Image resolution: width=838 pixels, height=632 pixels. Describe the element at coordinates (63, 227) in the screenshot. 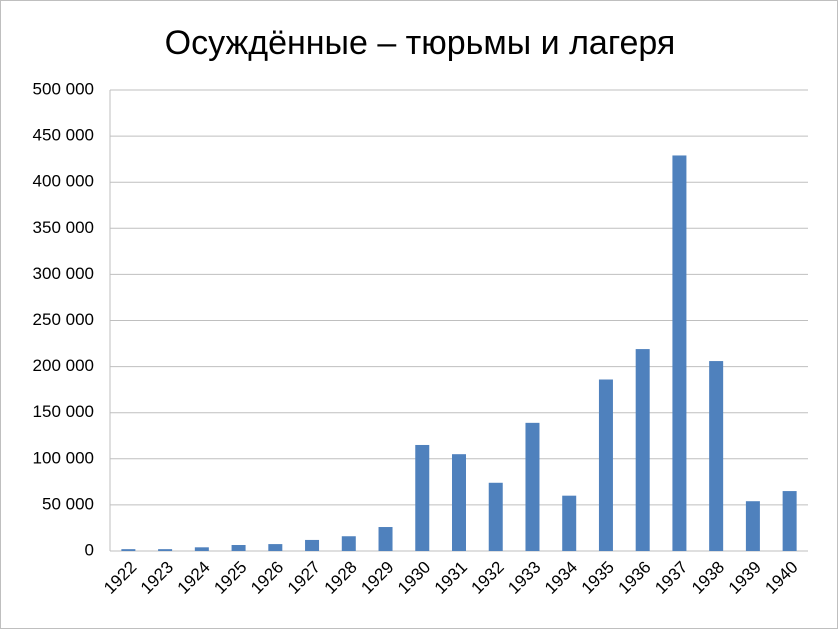

I see `y-tick-label: 350 000` at that location.